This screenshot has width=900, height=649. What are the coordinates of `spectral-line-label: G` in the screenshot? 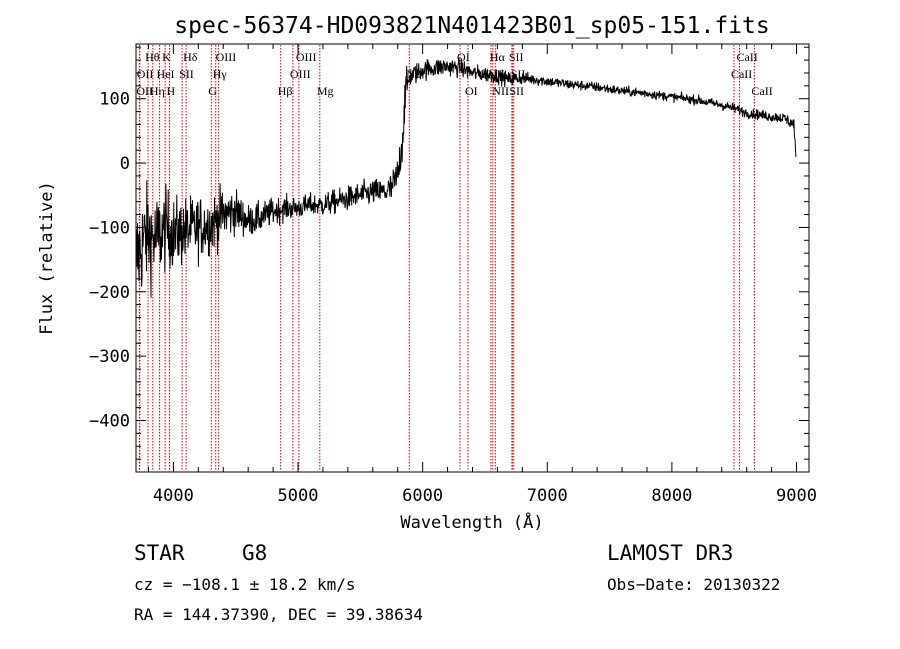 It's located at (212, 91).